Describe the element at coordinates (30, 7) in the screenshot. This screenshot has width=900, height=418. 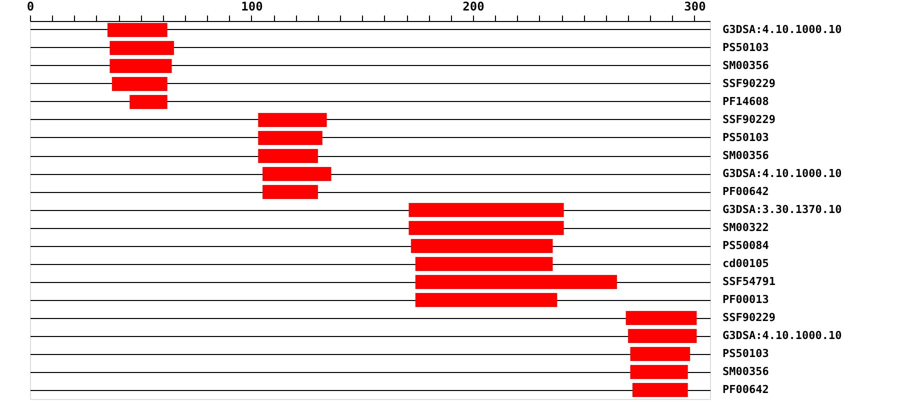
I see `x-tick-label: 0` at that location.